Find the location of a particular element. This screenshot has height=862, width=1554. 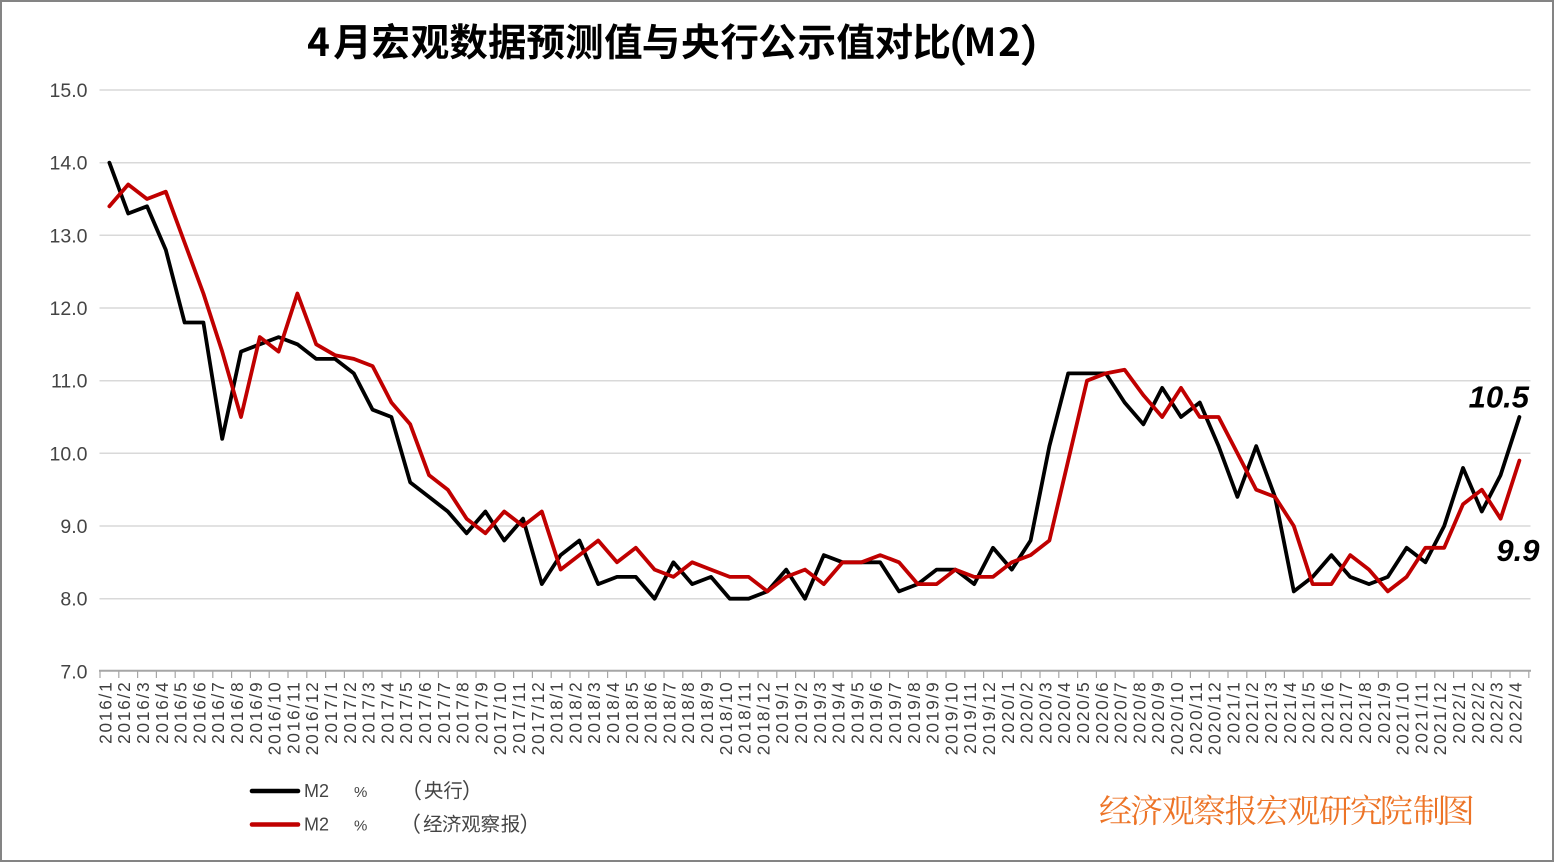

svg-text: 2016/2 is located at coordinates (124, 712).